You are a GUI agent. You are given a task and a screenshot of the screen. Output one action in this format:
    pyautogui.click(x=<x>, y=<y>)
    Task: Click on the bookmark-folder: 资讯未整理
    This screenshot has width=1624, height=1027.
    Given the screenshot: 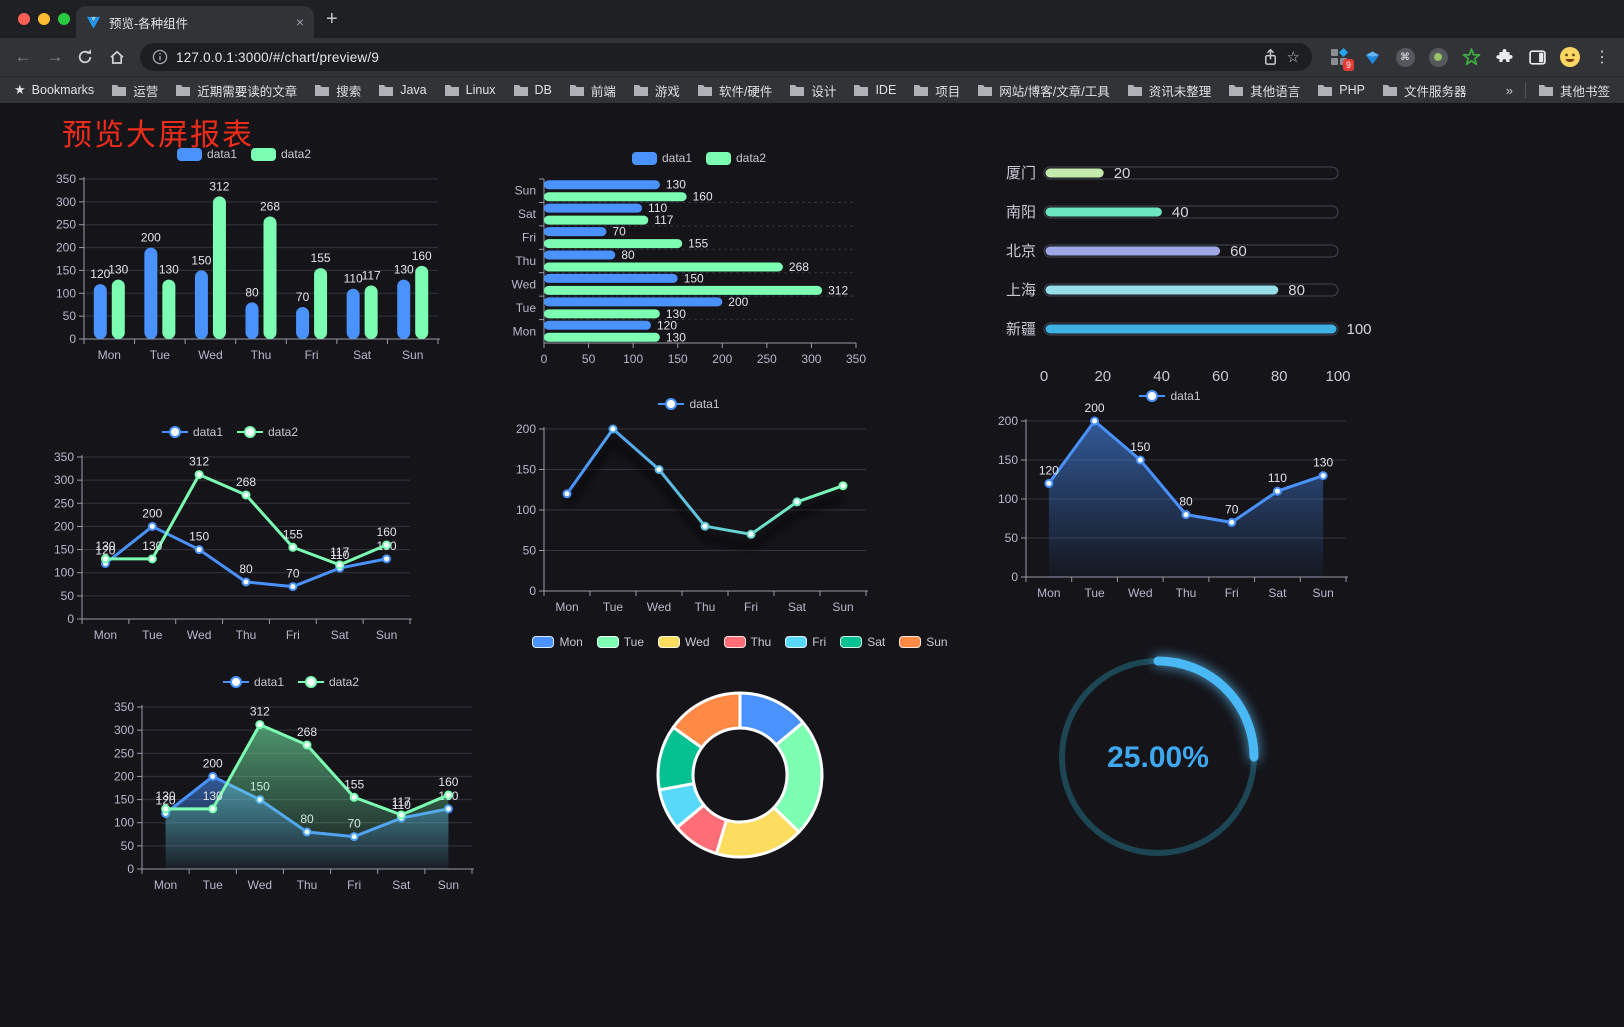 What is the action you would take?
    pyautogui.click(x=1169, y=90)
    